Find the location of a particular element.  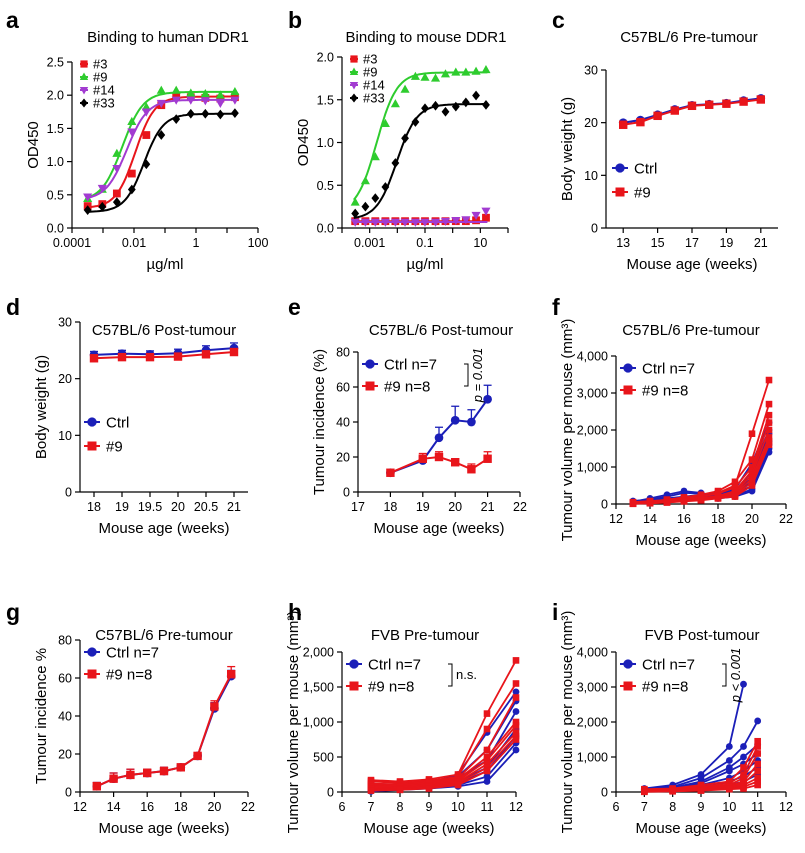

panel-label: e is located at coordinates (294, 307).